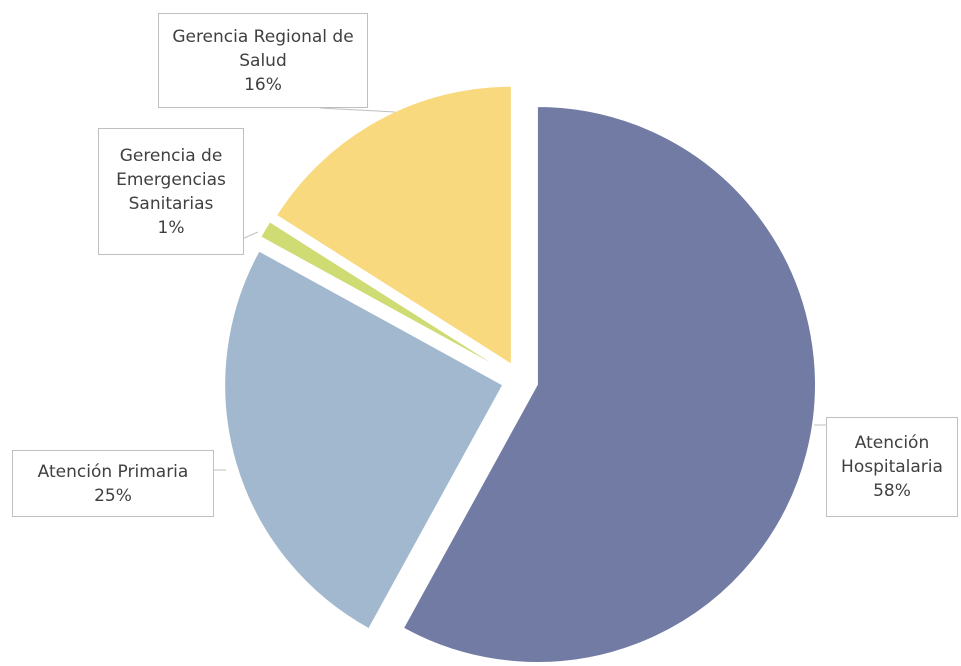  I want to click on label-value: 58%, so click(892, 491).